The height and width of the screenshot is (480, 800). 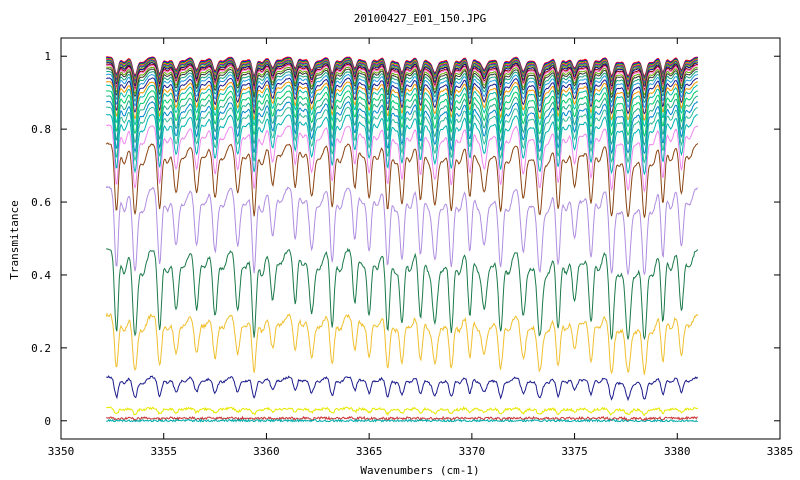 I want to click on y-tick-label: 0.8, so click(x=41, y=129).